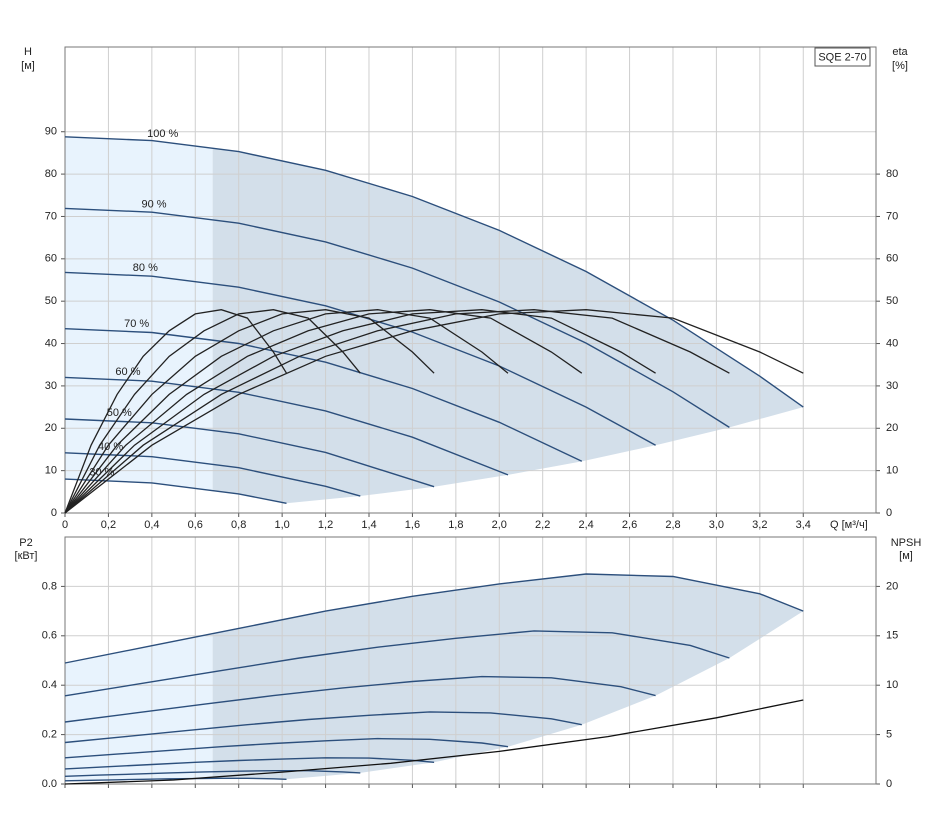  I want to click on y2-axis-unit: [м], so click(906, 556).